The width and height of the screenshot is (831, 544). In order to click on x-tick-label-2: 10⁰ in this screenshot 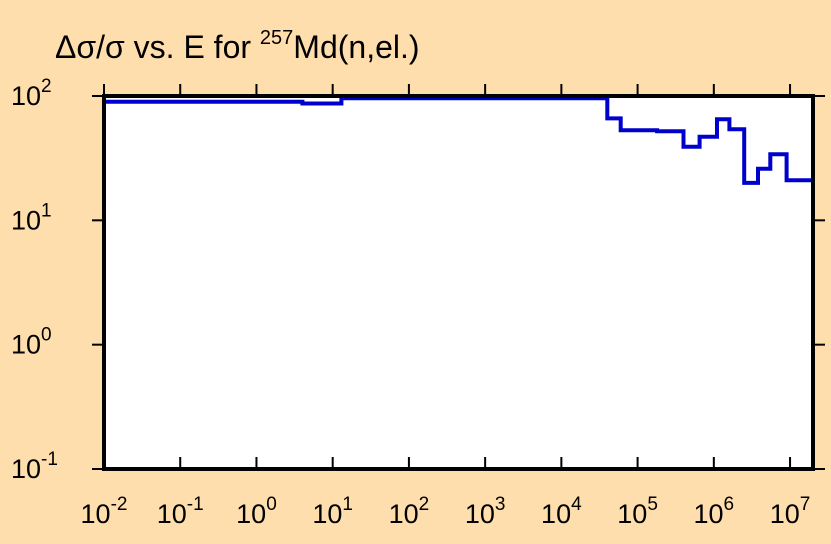, I will do `click(256, 511)`.